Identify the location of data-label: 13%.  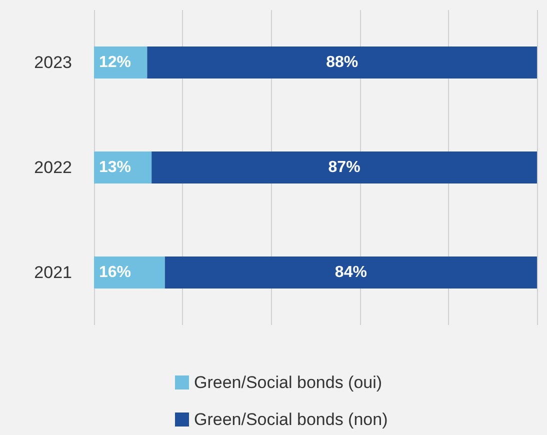
(115, 167).